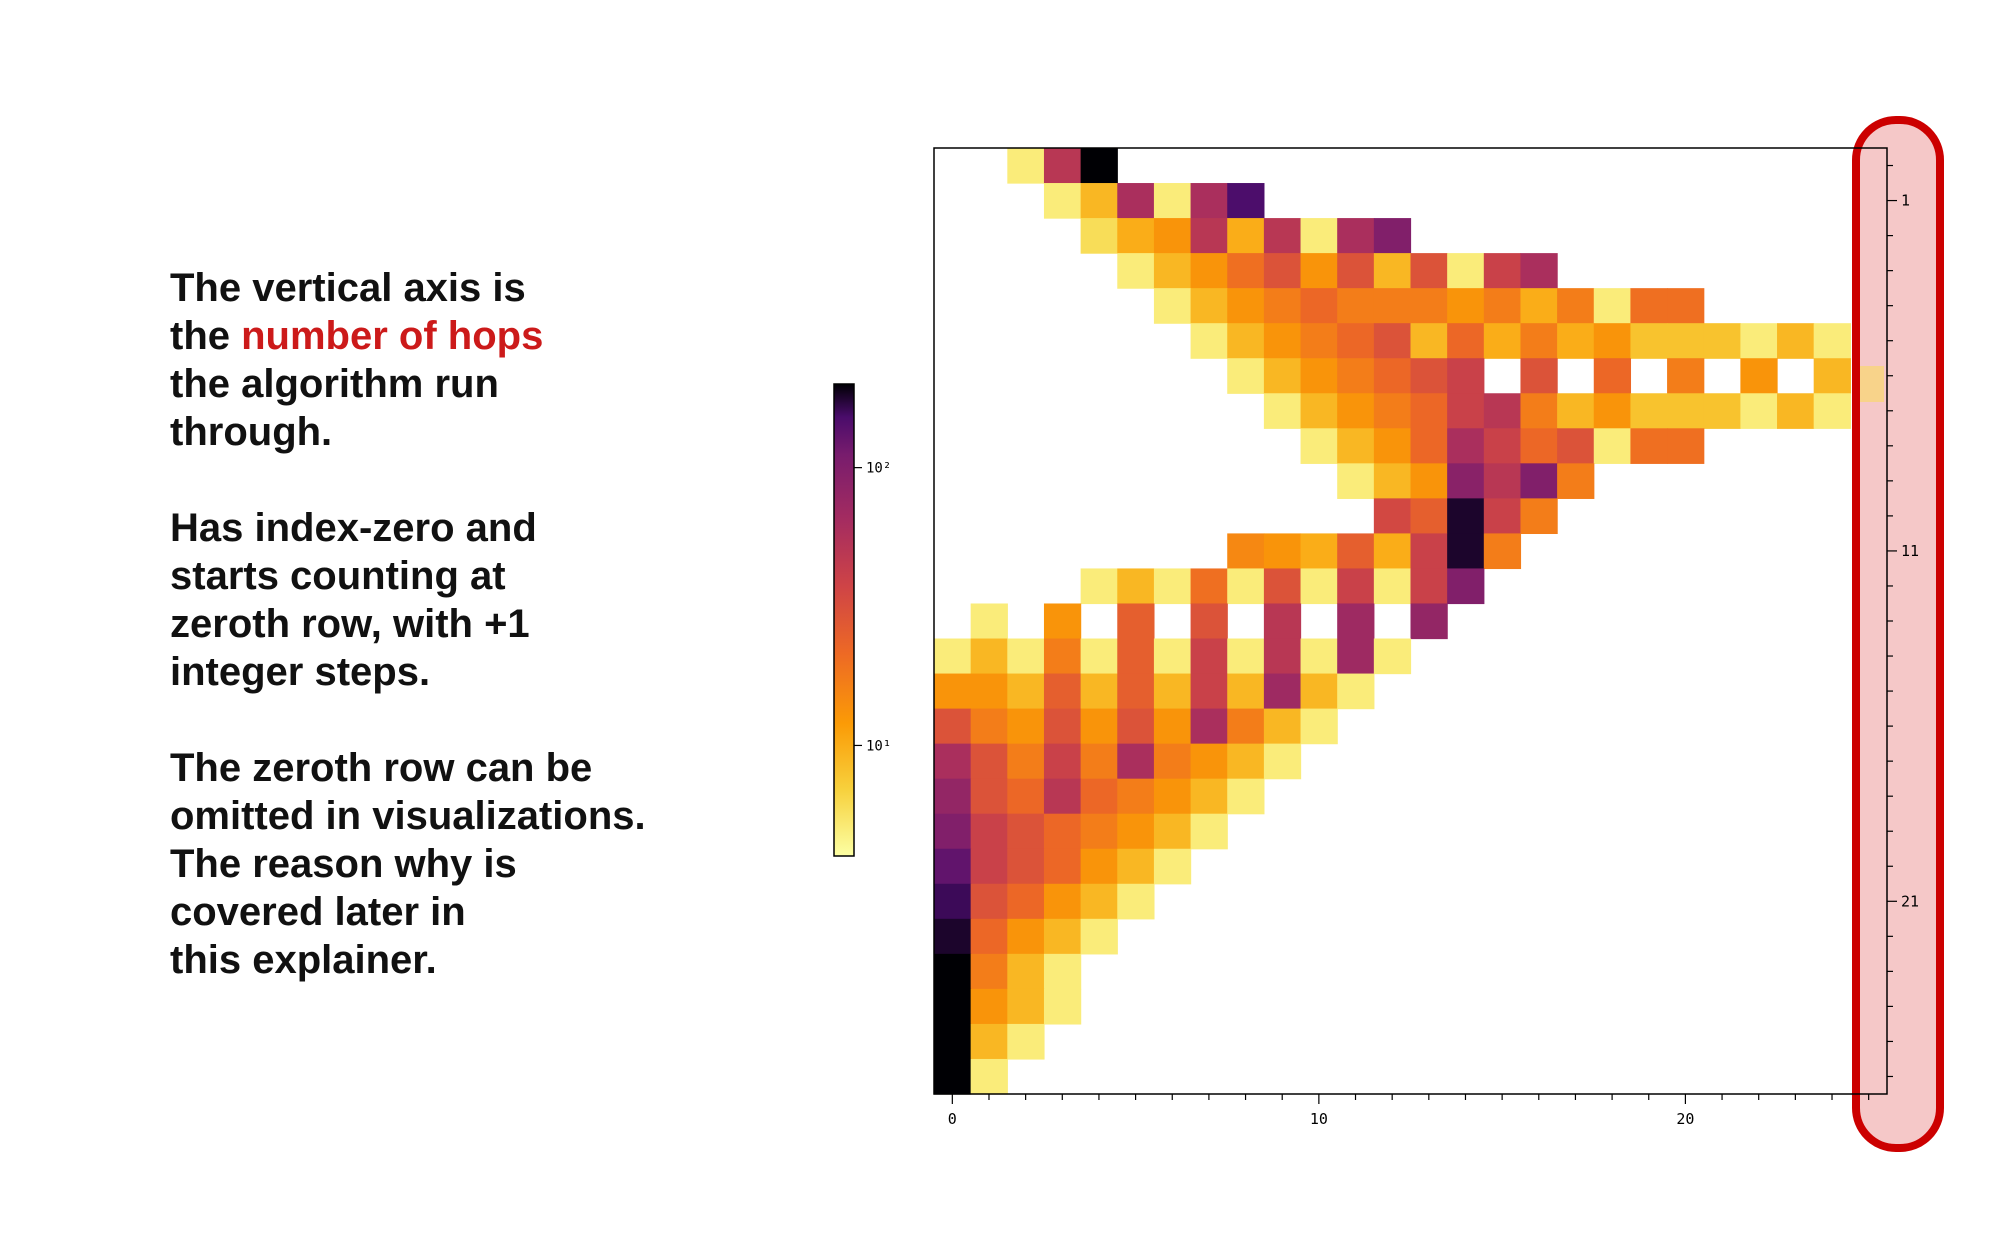  I want to click on colorbar, so click(844, 620).